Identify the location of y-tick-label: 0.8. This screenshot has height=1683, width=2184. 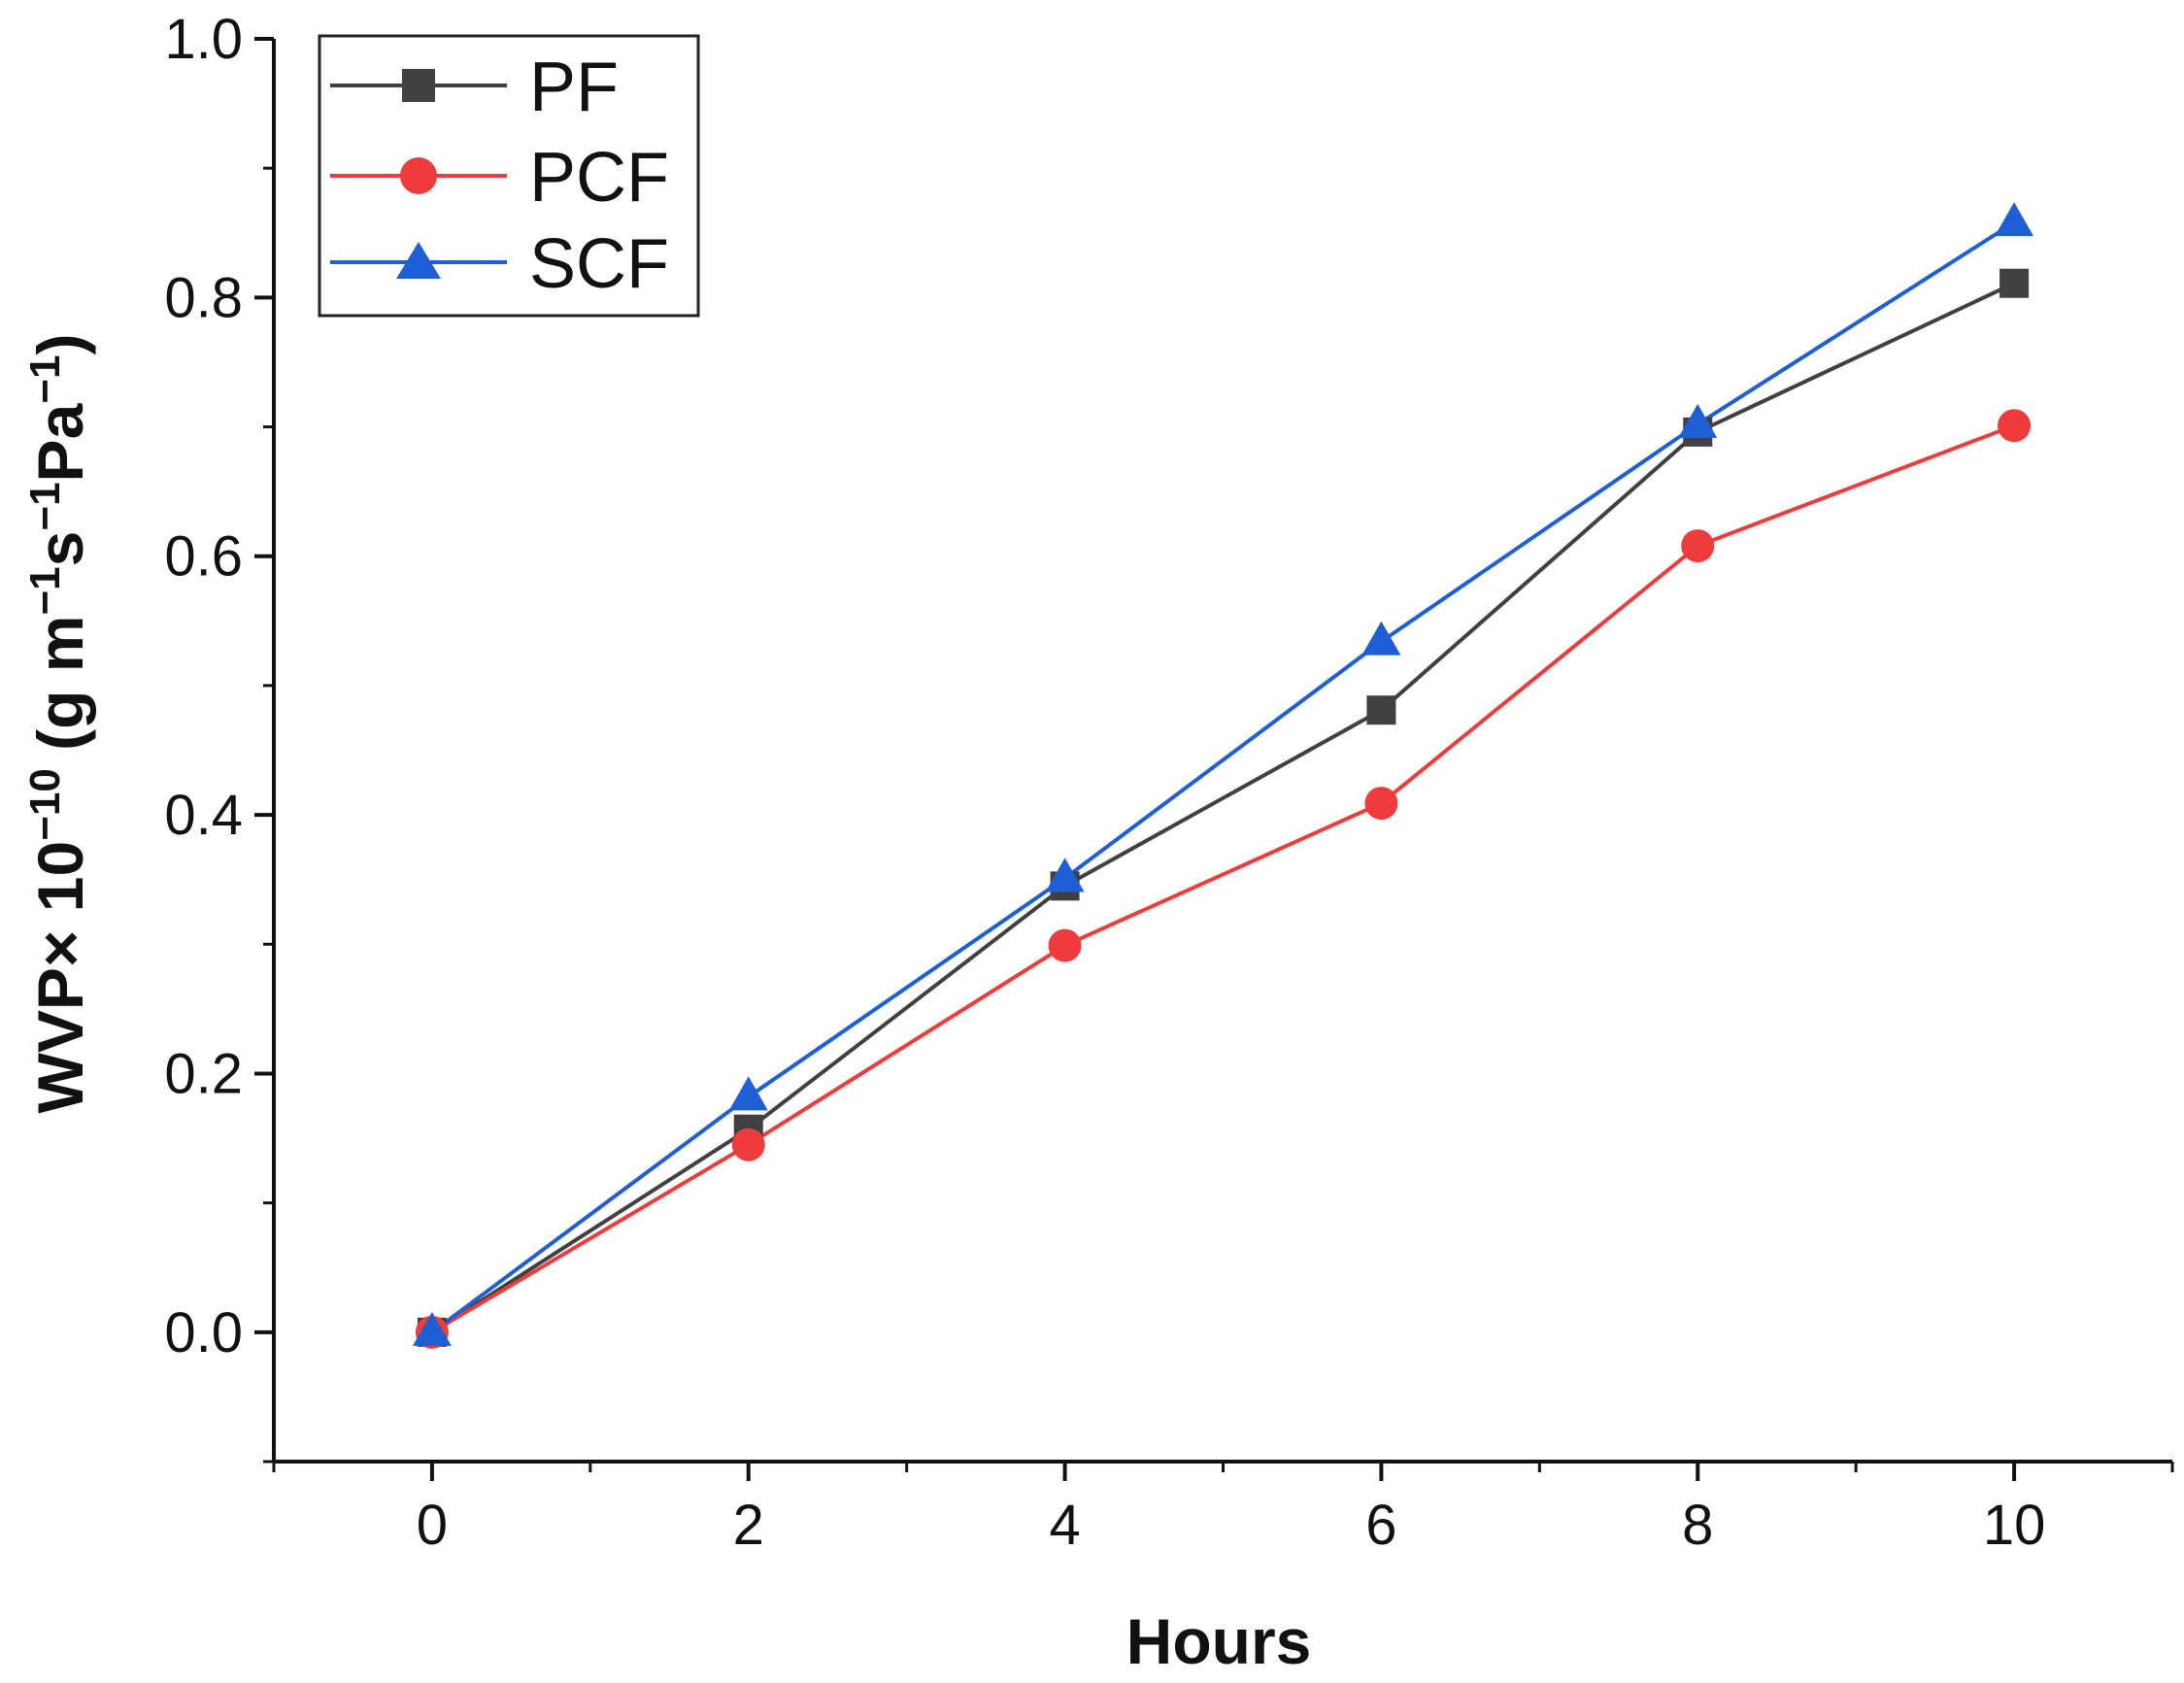
(203, 297).